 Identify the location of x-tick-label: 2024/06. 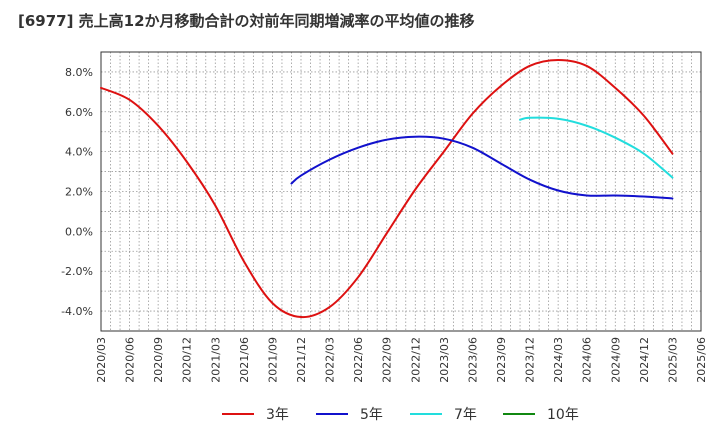
(587, 360).